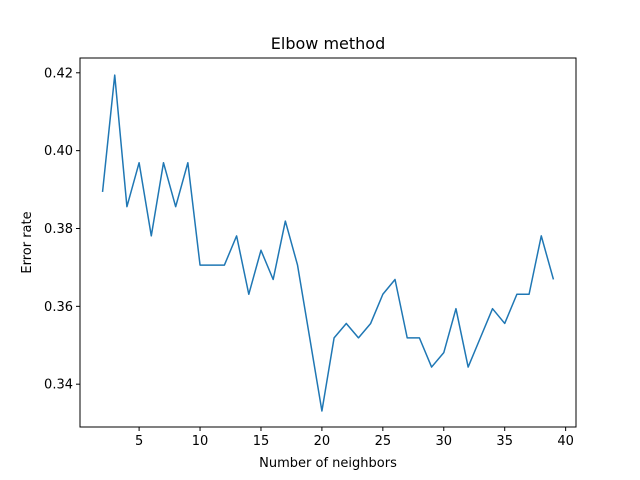 The image size is (640, 480). What do you see at coordinates (383, 441) in the screenshot?
I see `x-tick-label: 25` at bounding box center [383, 441].